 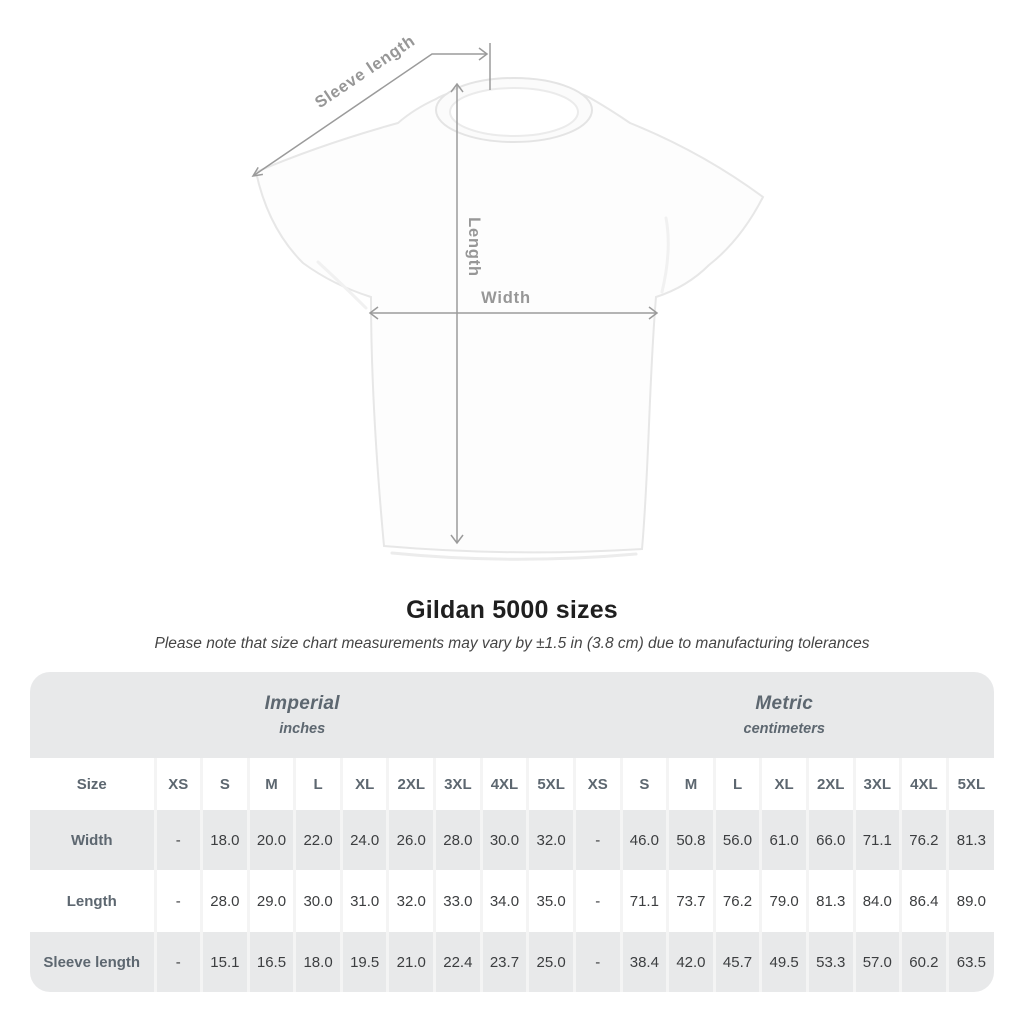 What do you see at coordinates (457, 87) in the screenshot?
I see `length-arrowhead-top` at bounding box center [457, 87].